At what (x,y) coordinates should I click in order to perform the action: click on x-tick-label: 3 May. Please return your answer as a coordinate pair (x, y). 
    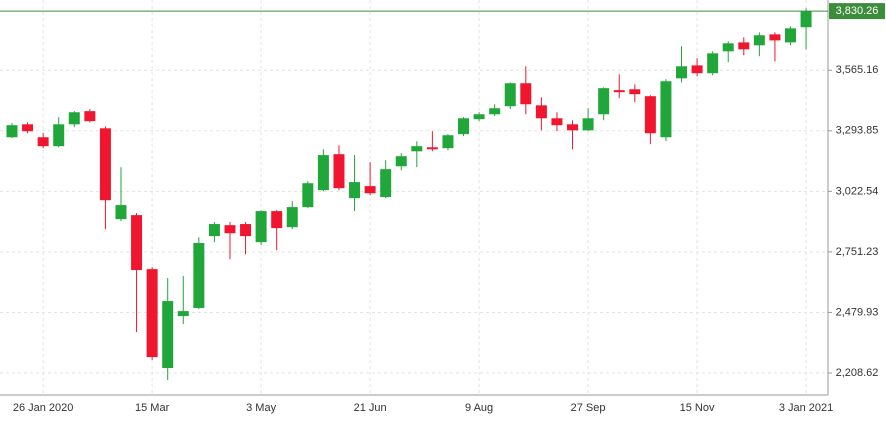
    Looking at the image, I should click on (261, 408).